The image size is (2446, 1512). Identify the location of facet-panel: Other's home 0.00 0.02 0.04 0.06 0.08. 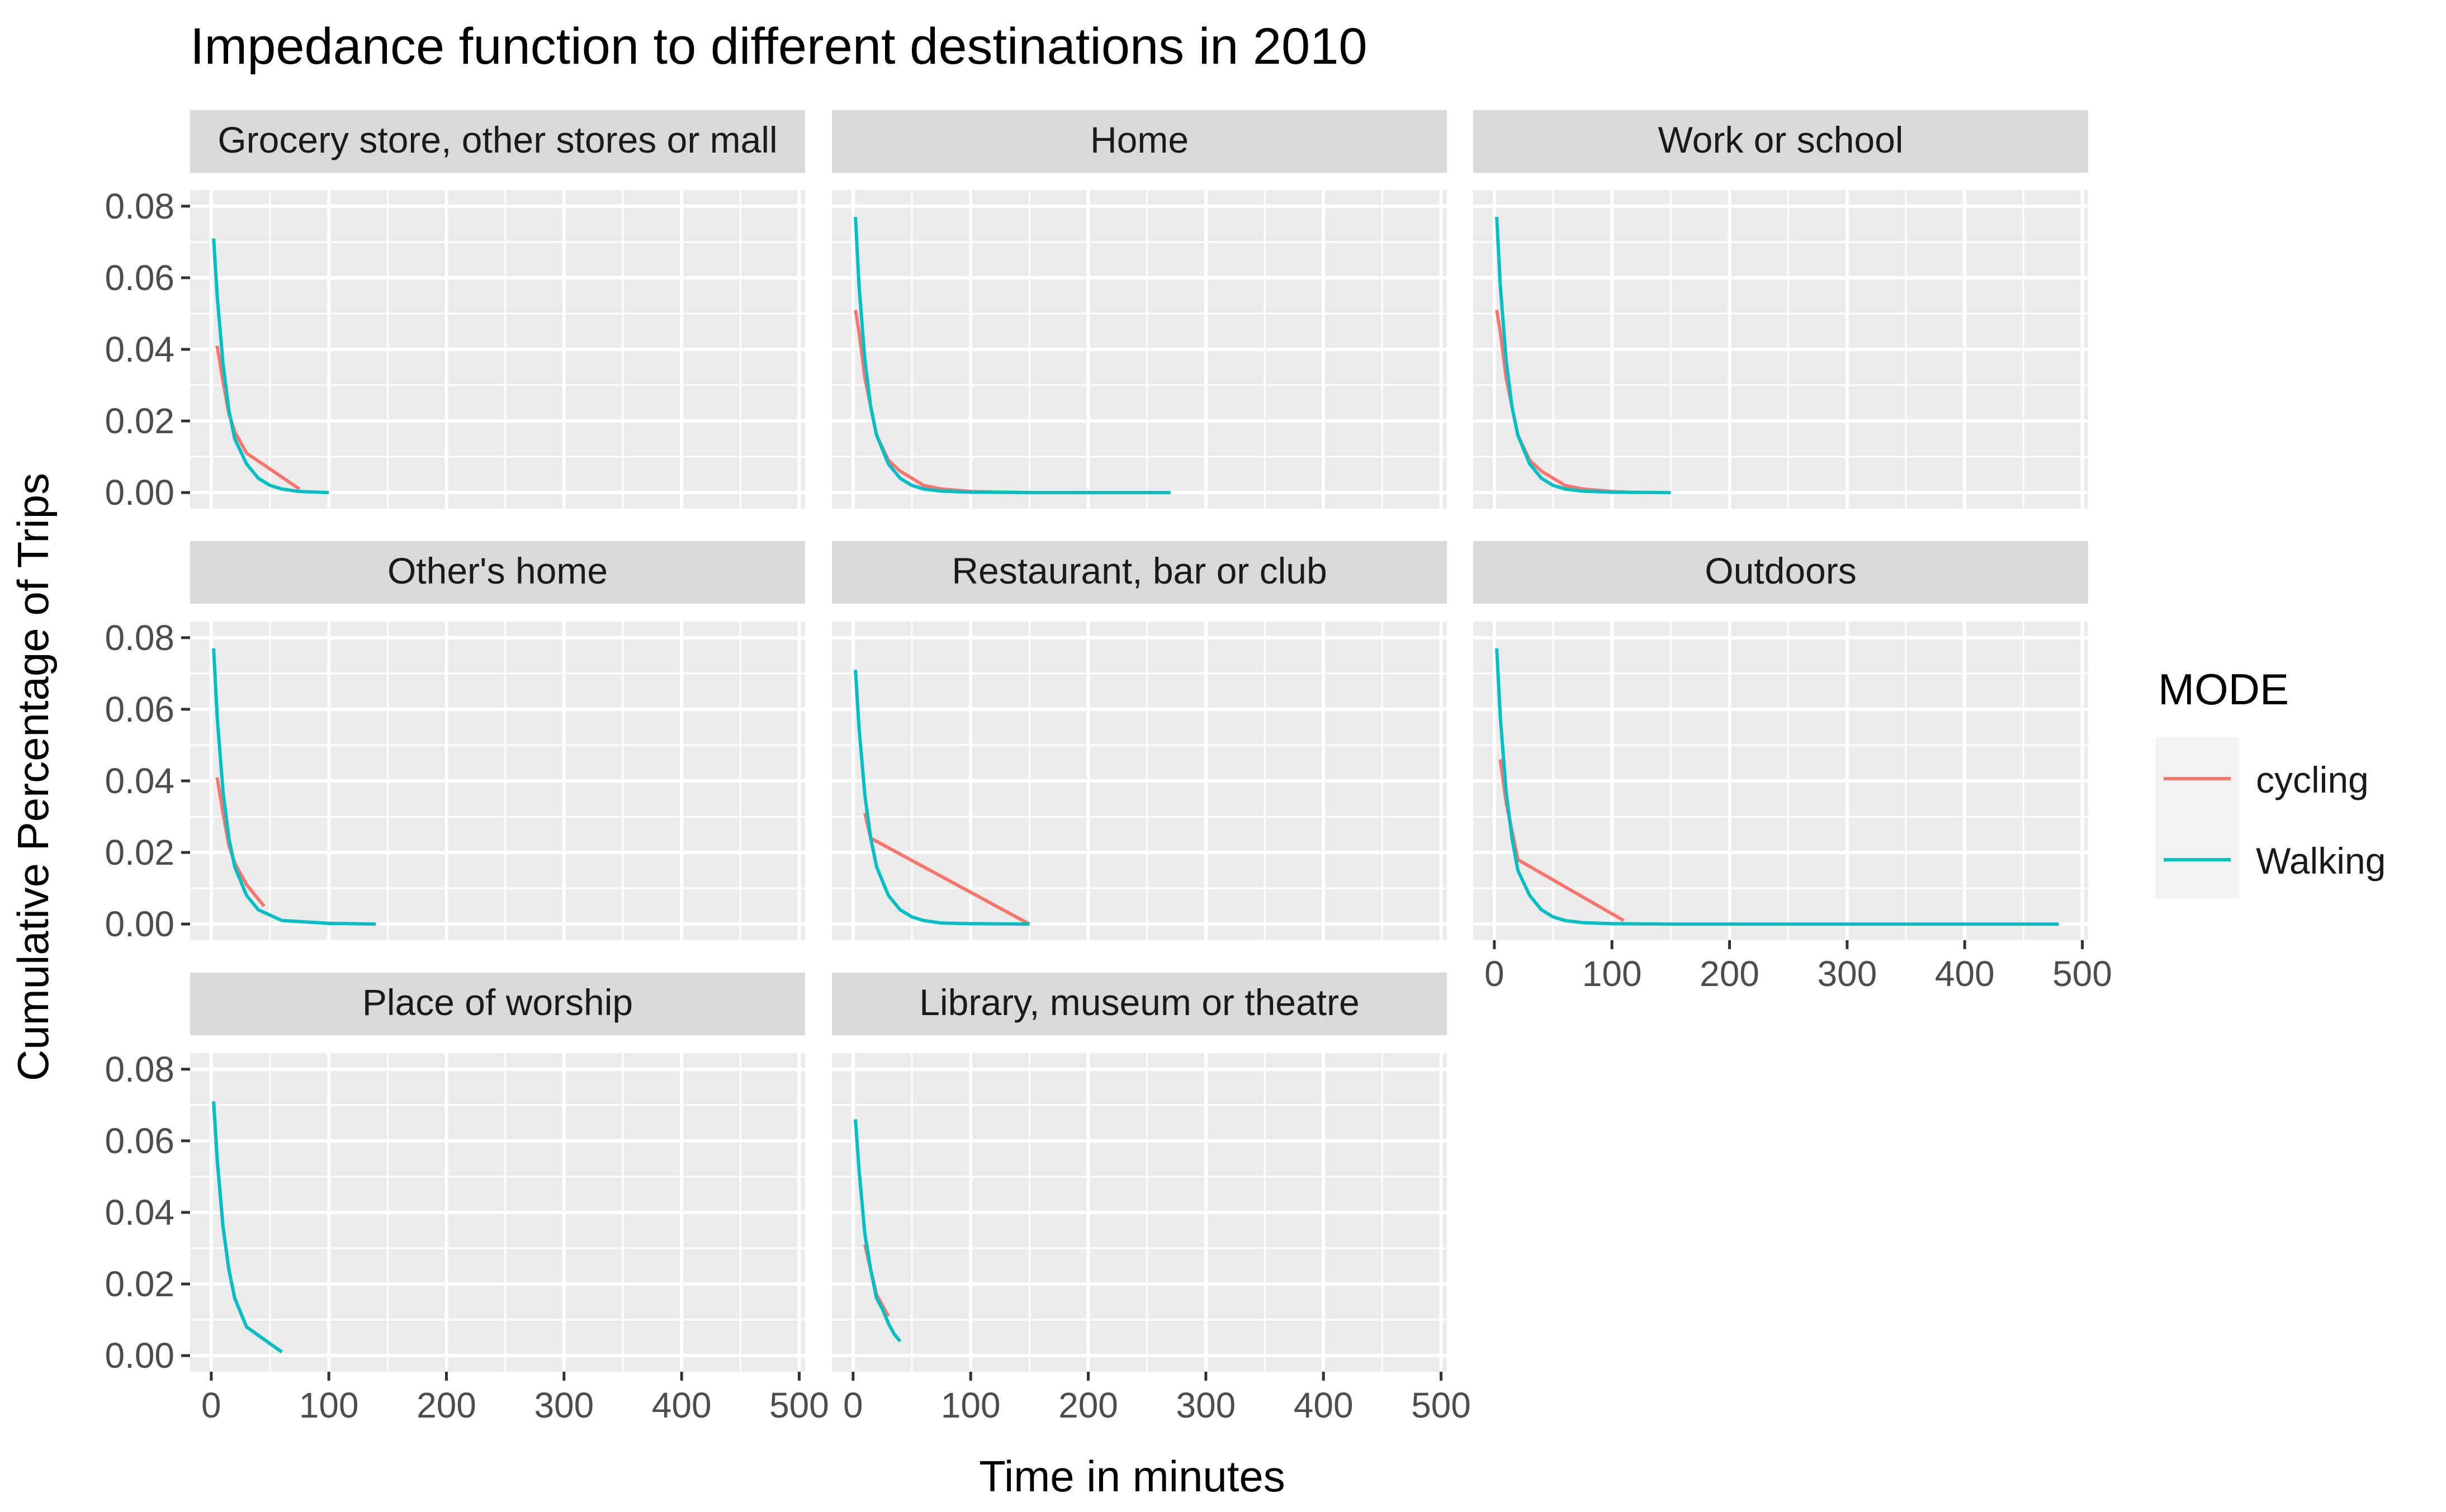
(455, 742).